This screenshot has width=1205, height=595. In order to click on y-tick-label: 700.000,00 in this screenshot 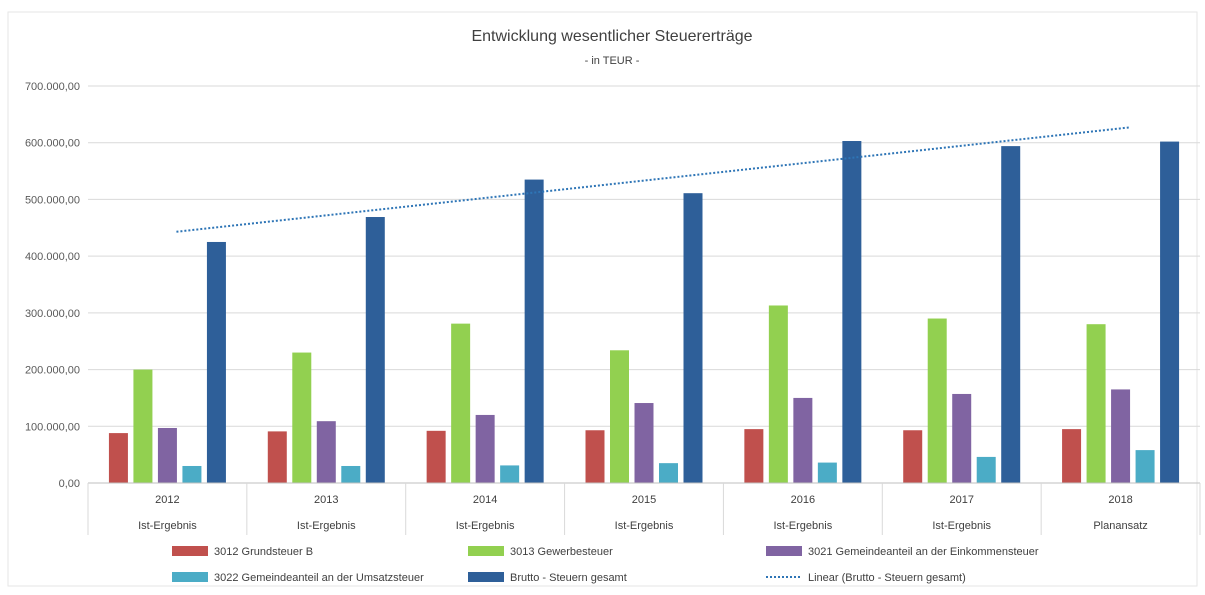, I will do `click(52, 87)`.